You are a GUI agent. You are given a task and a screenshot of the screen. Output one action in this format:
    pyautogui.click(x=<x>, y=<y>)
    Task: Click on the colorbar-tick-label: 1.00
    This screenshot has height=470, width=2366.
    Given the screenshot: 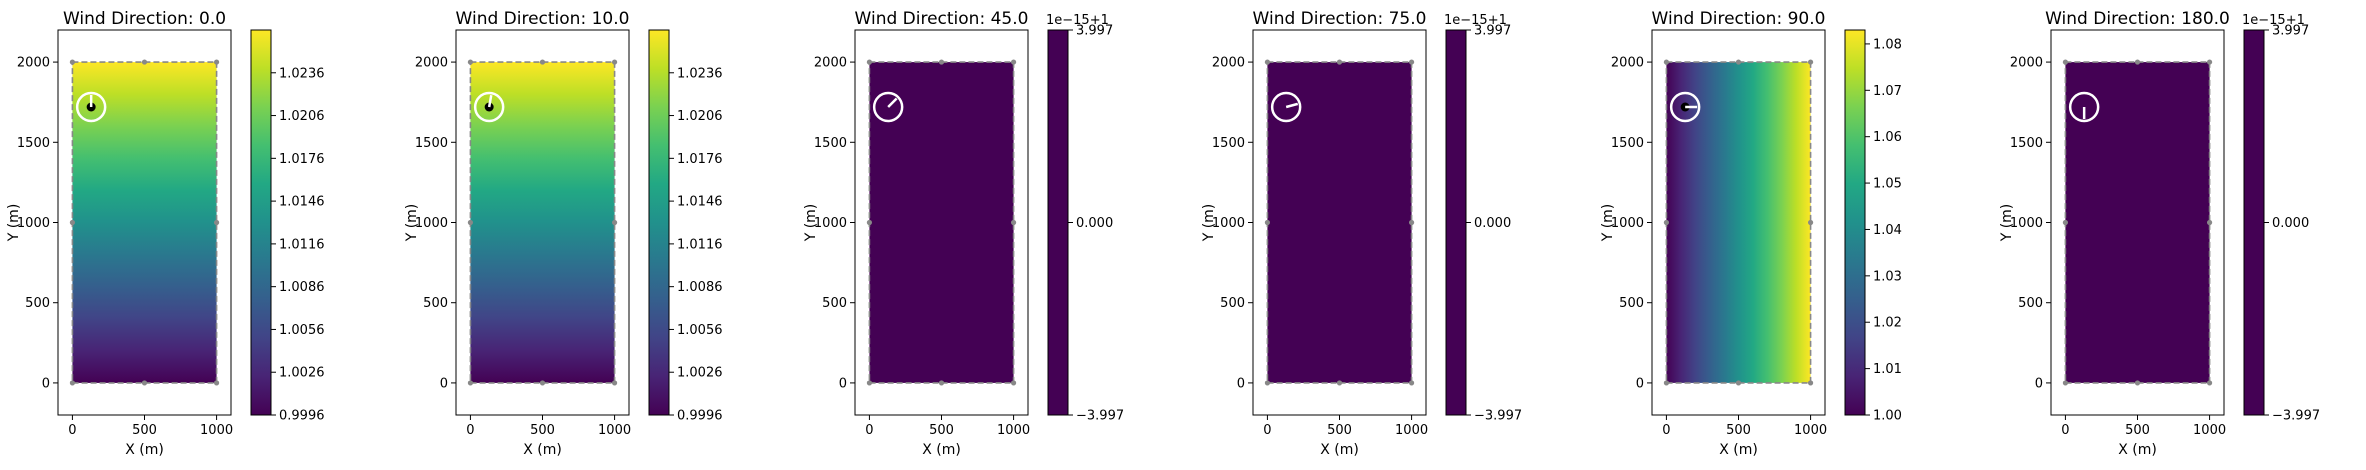 What is the action you would take?
    pyautogui.click(x=1887, y=416)
    